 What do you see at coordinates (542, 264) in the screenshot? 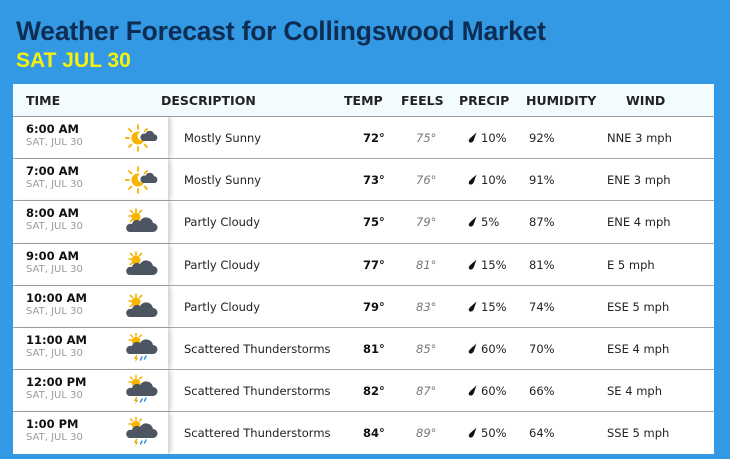
I see `row-humidity: 81%` at bounding box center [542, 264].